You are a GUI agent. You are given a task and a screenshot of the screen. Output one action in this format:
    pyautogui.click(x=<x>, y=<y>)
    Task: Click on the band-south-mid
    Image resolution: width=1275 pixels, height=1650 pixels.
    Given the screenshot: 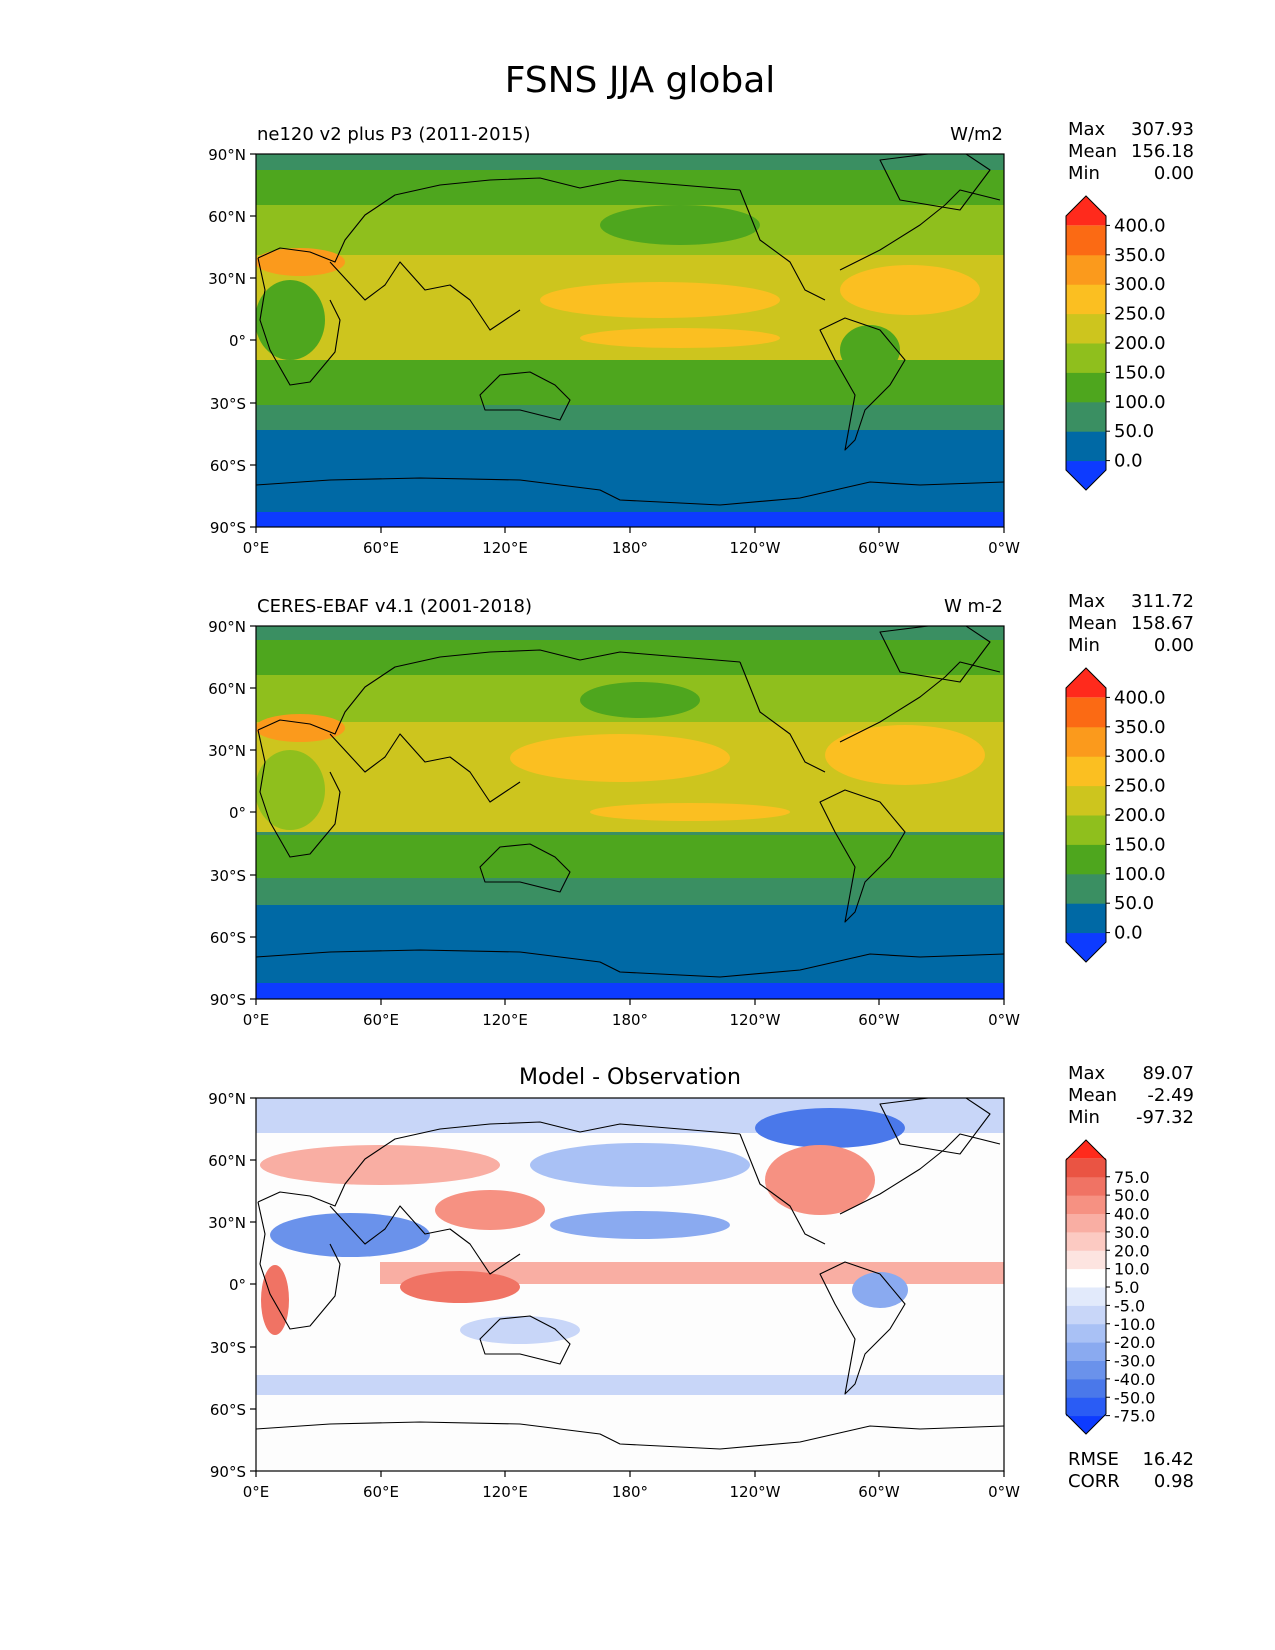 What is the action you would take?
    pyautogui.click(x=630, y=385)
    